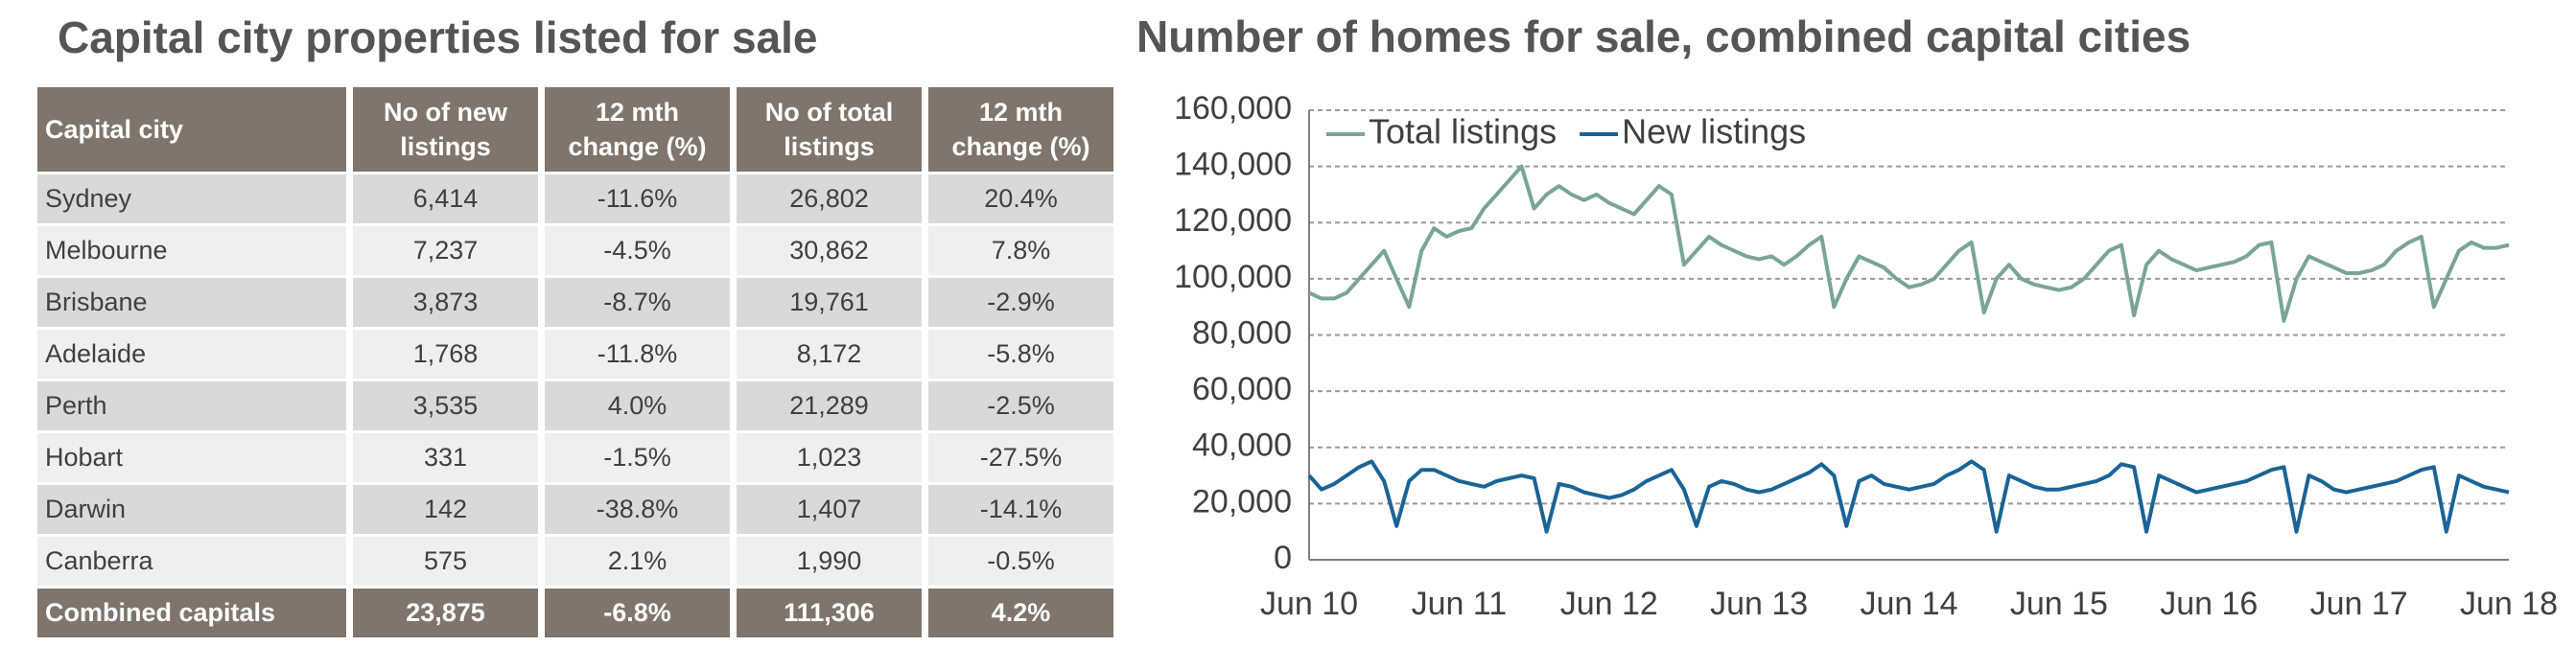  I want to click on table-cell: -0.5%, so click(1020, 561).